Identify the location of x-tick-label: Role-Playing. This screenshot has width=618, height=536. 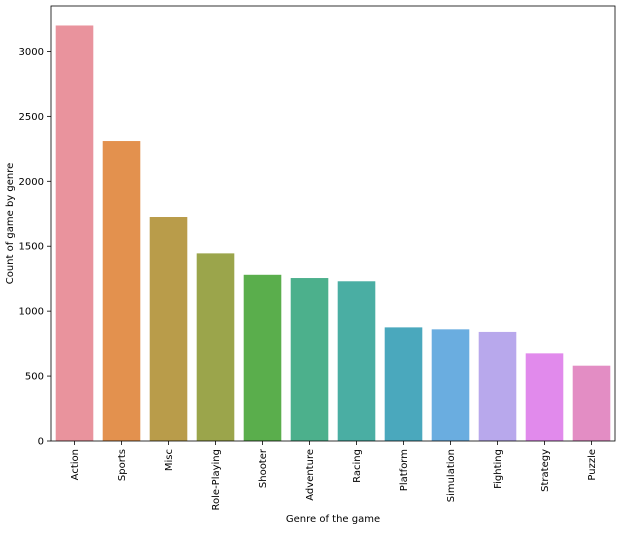
(216, 479).